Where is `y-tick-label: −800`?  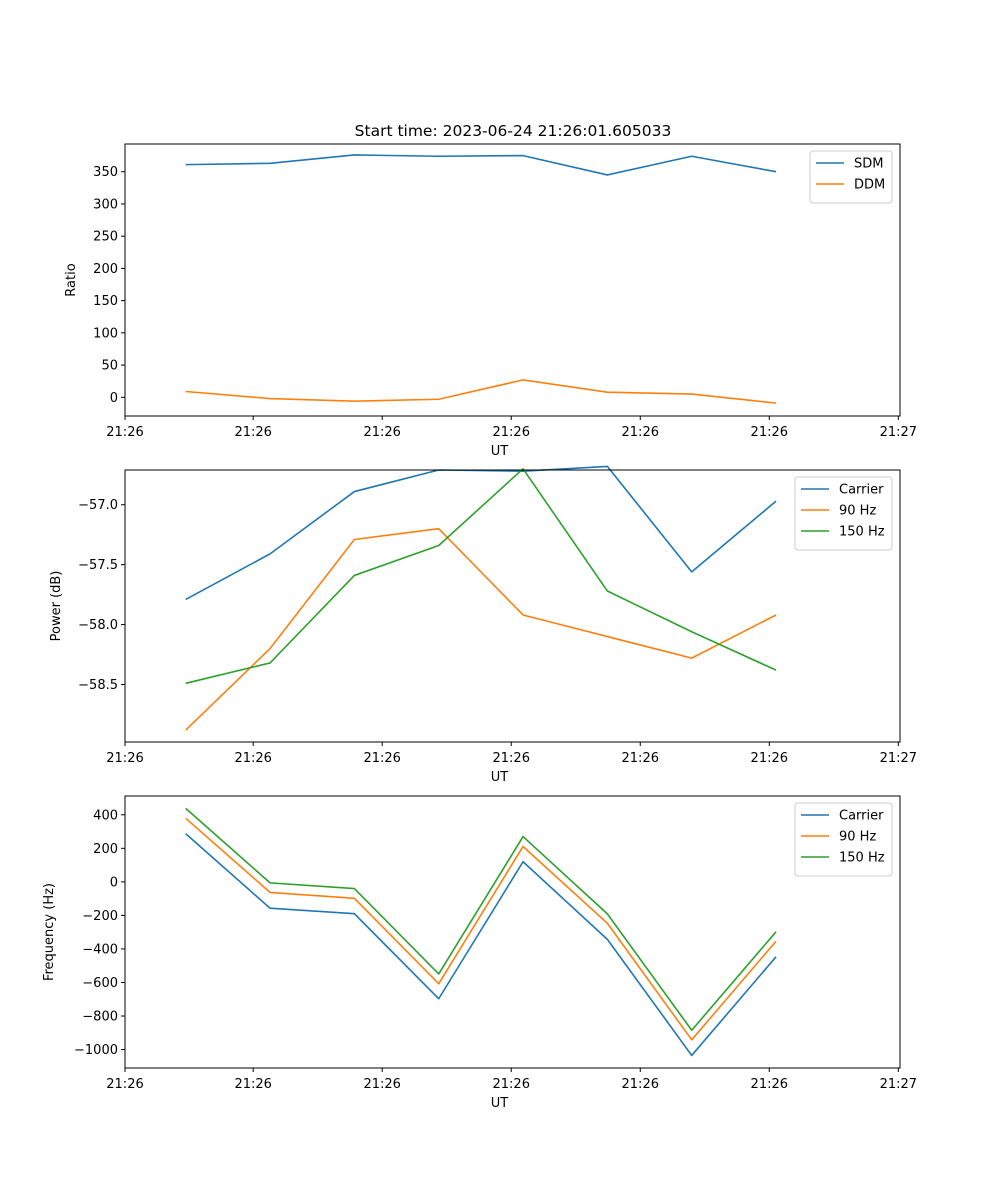 y-tick-label: −800 is located at coordinates (100, 1017).